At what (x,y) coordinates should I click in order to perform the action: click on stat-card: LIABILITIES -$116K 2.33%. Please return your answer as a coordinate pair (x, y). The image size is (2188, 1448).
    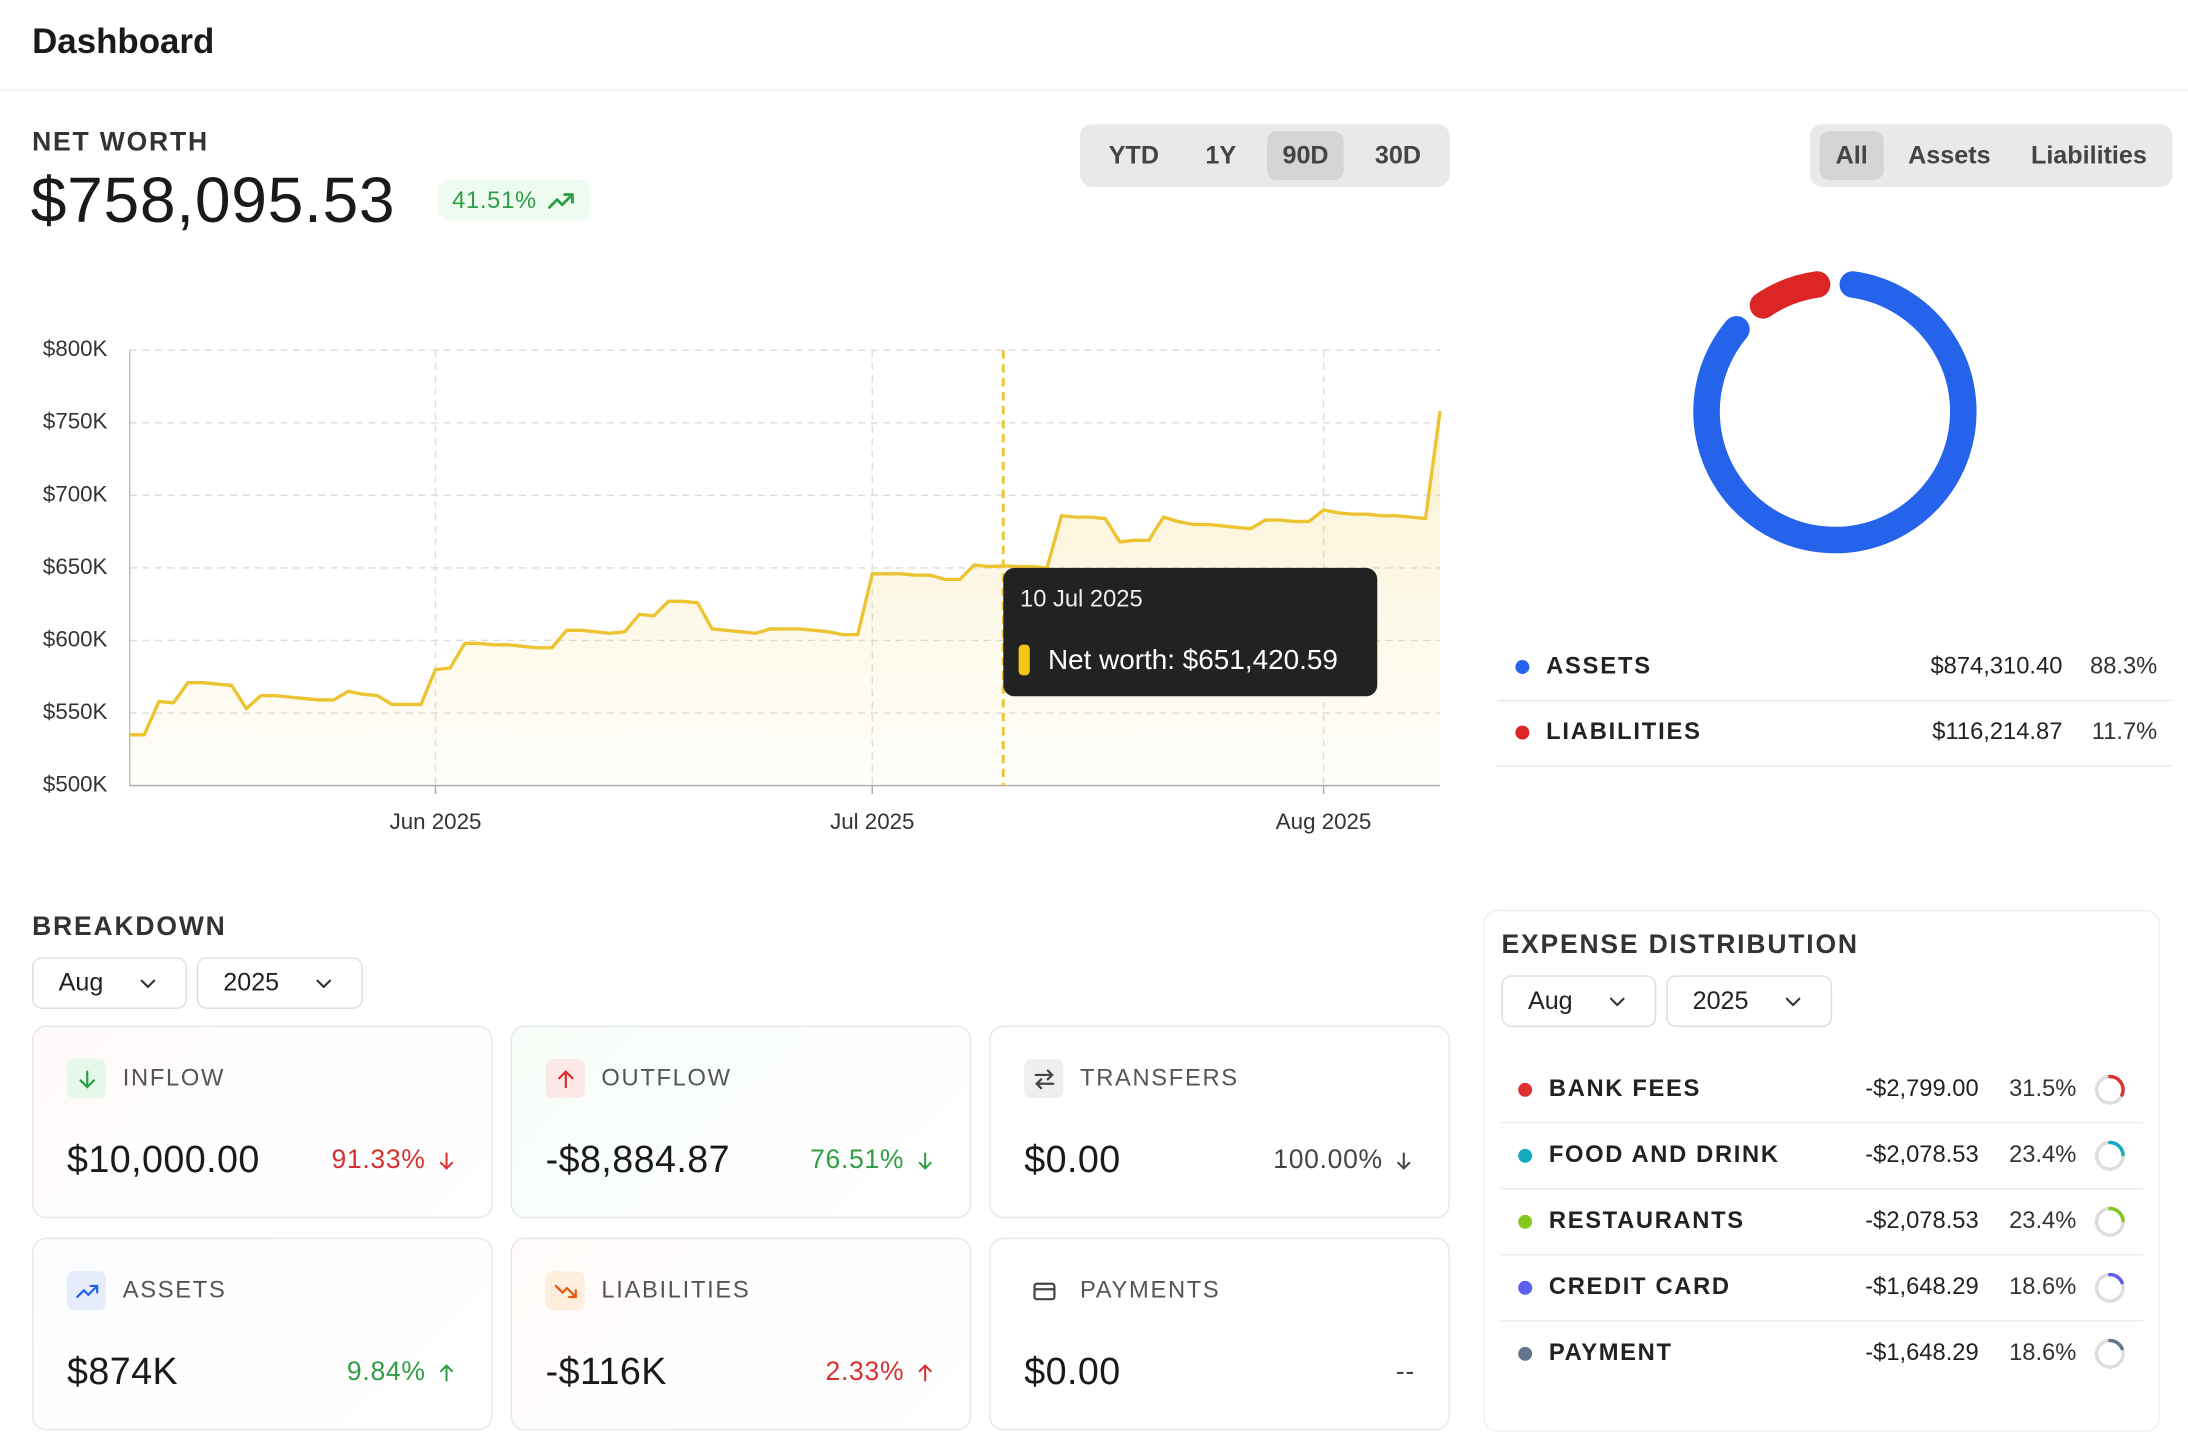
    Looking at the image, I should click on (741, 1334).